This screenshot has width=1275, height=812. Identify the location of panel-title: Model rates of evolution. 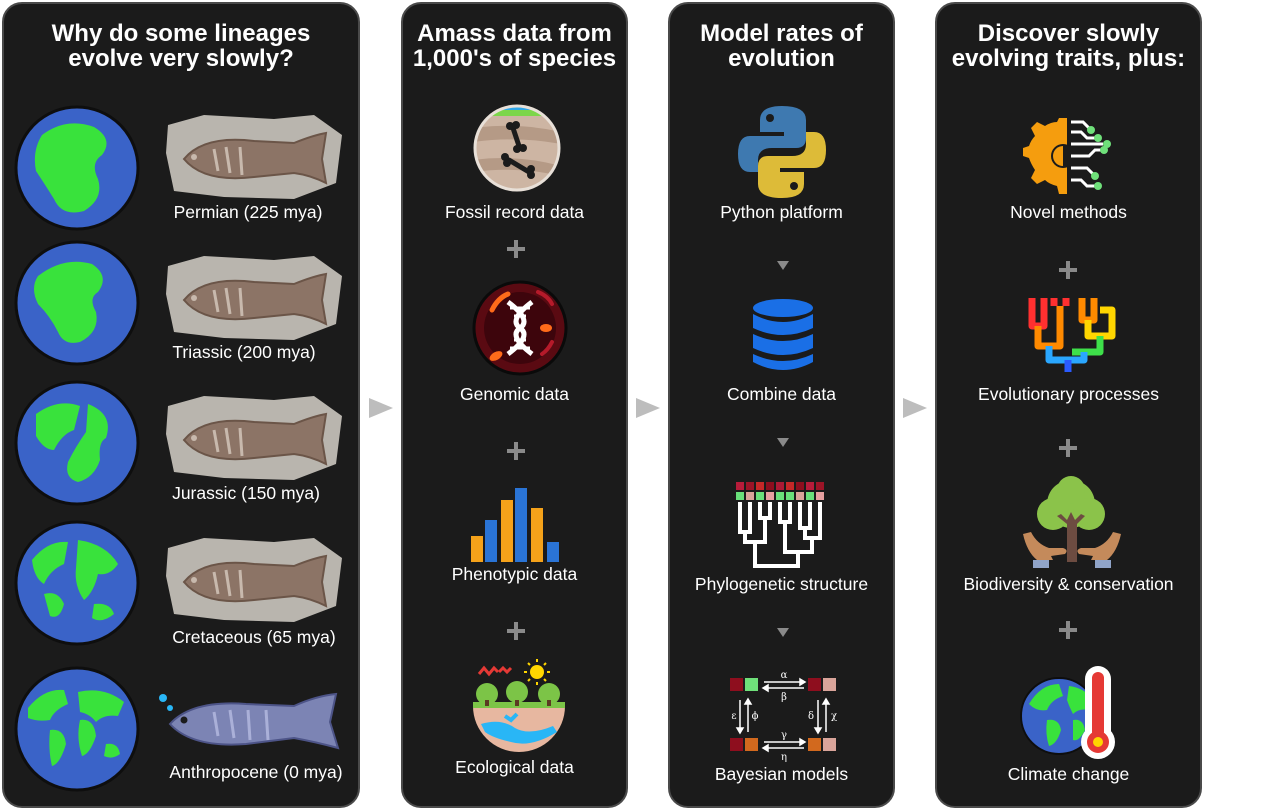
(781, 46).